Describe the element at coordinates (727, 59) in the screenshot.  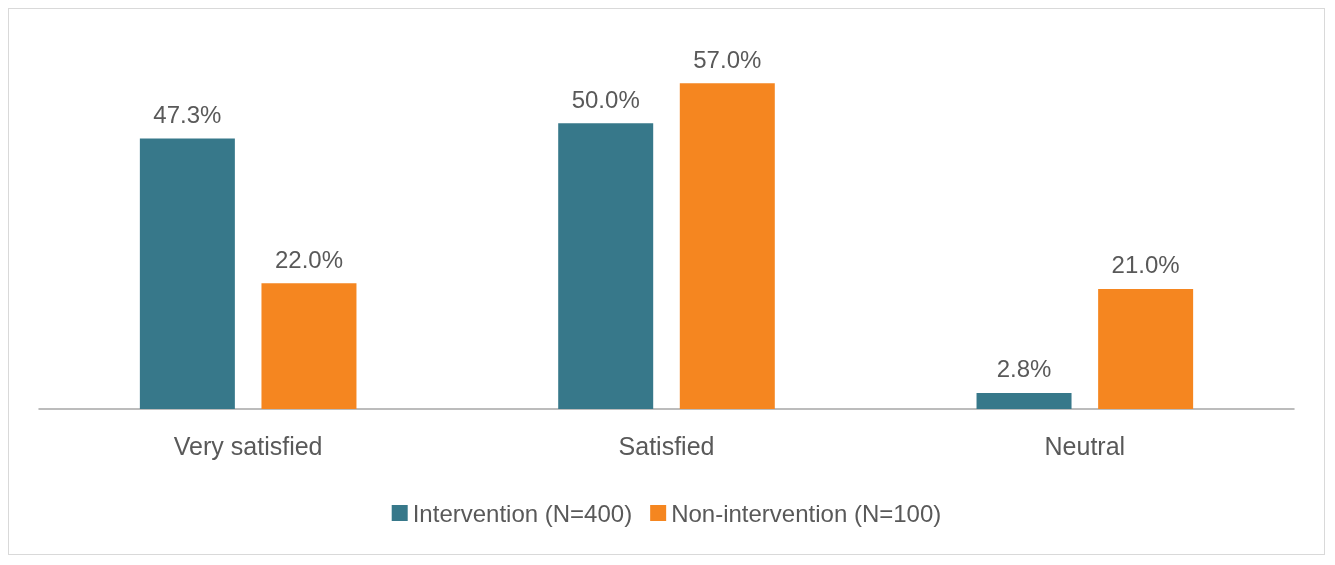
I see `data-label: 57.0%` at that location.